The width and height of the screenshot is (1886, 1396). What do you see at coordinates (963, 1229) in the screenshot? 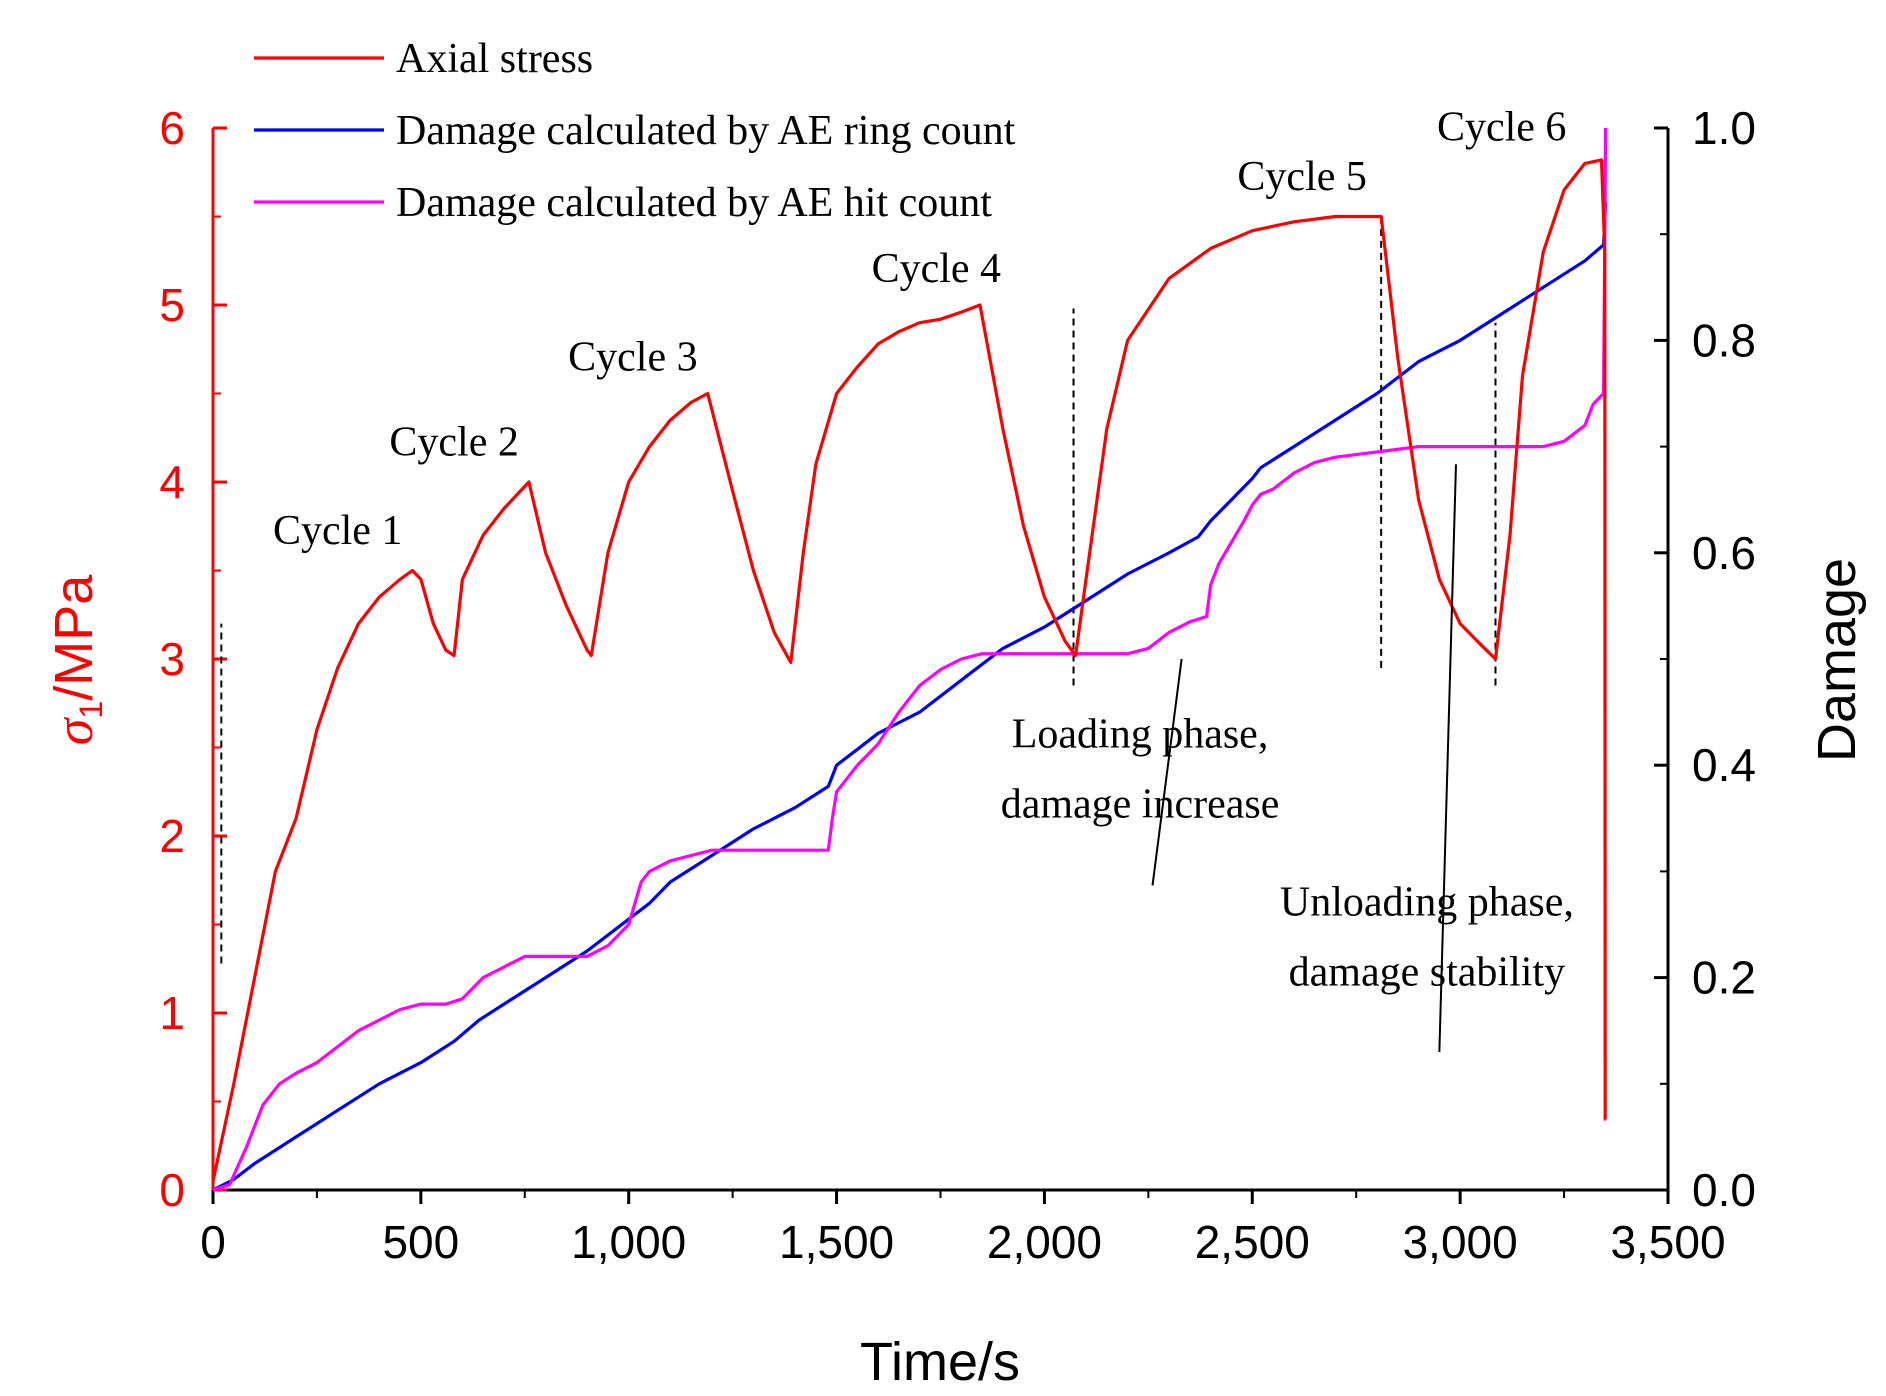
I see `x-axis-ticks: 0 500 1,000 1,500 2,000 2,500 3,000 3,500` at bounding box center [963, 1229].